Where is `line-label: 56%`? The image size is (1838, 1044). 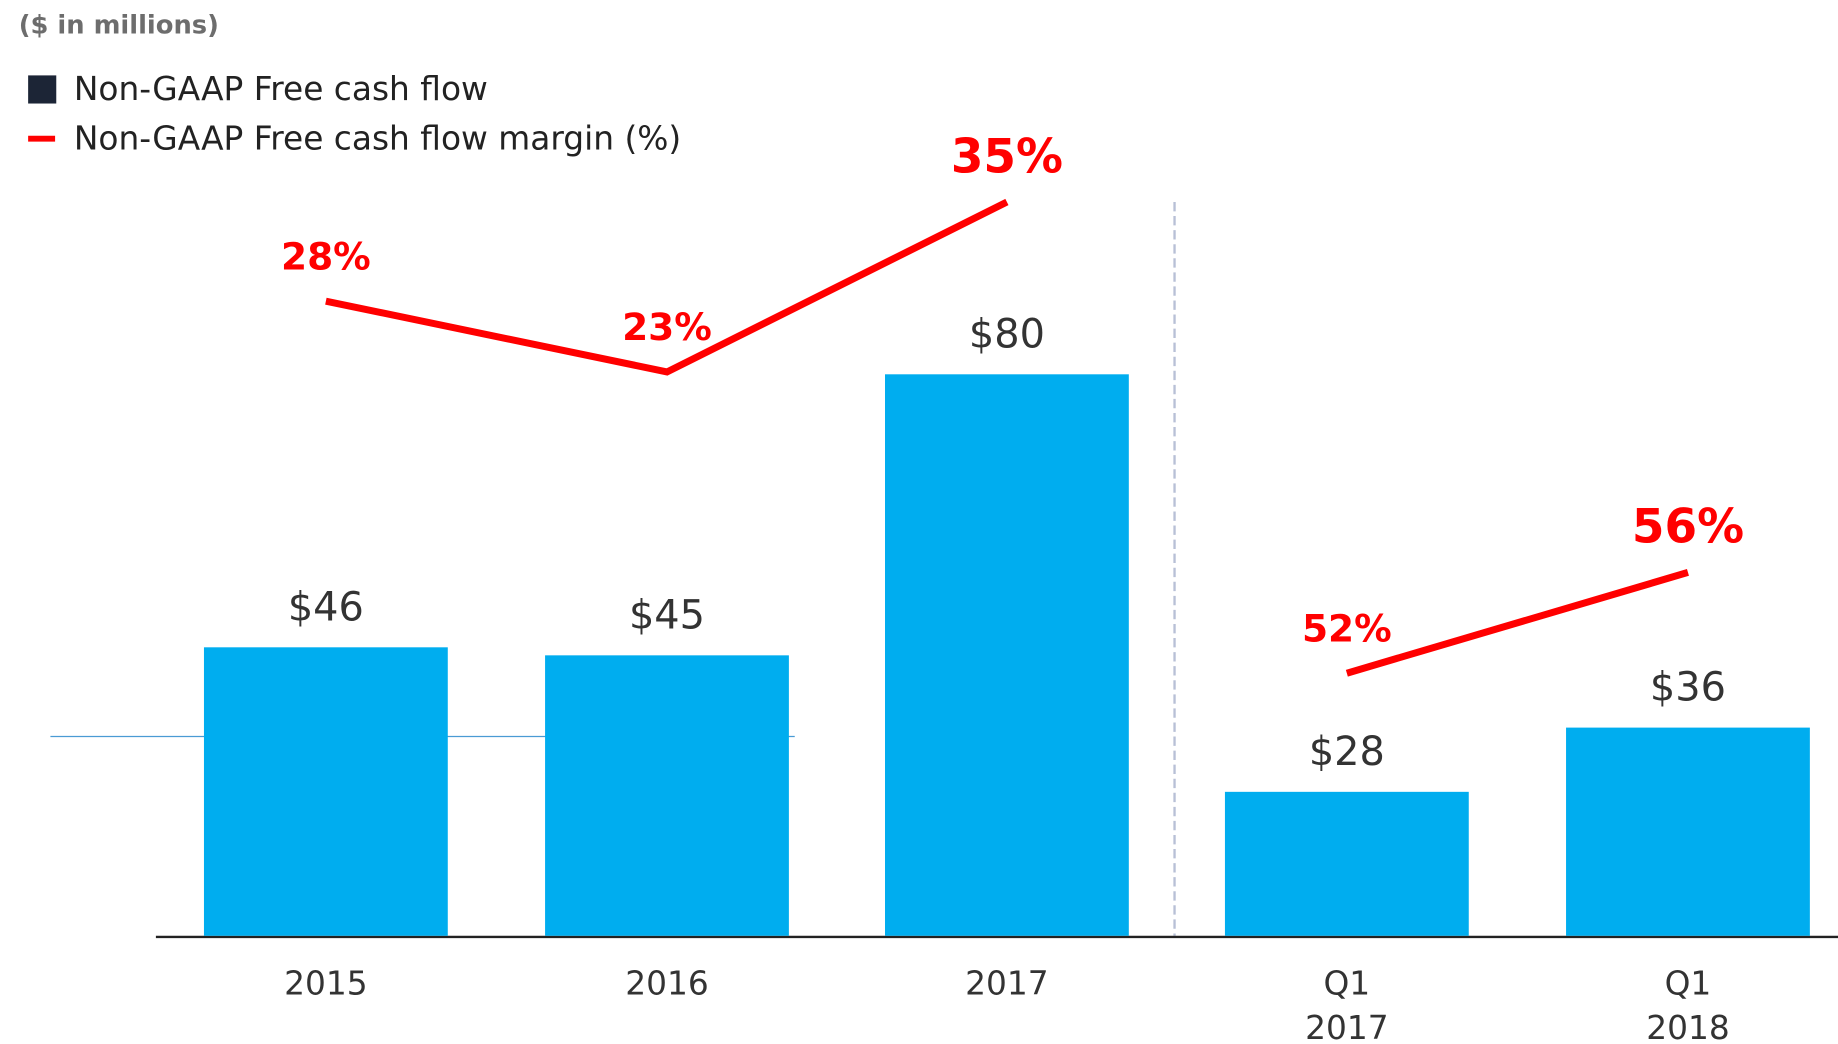
line-label: 56% is located at coordinates (1688, 527).